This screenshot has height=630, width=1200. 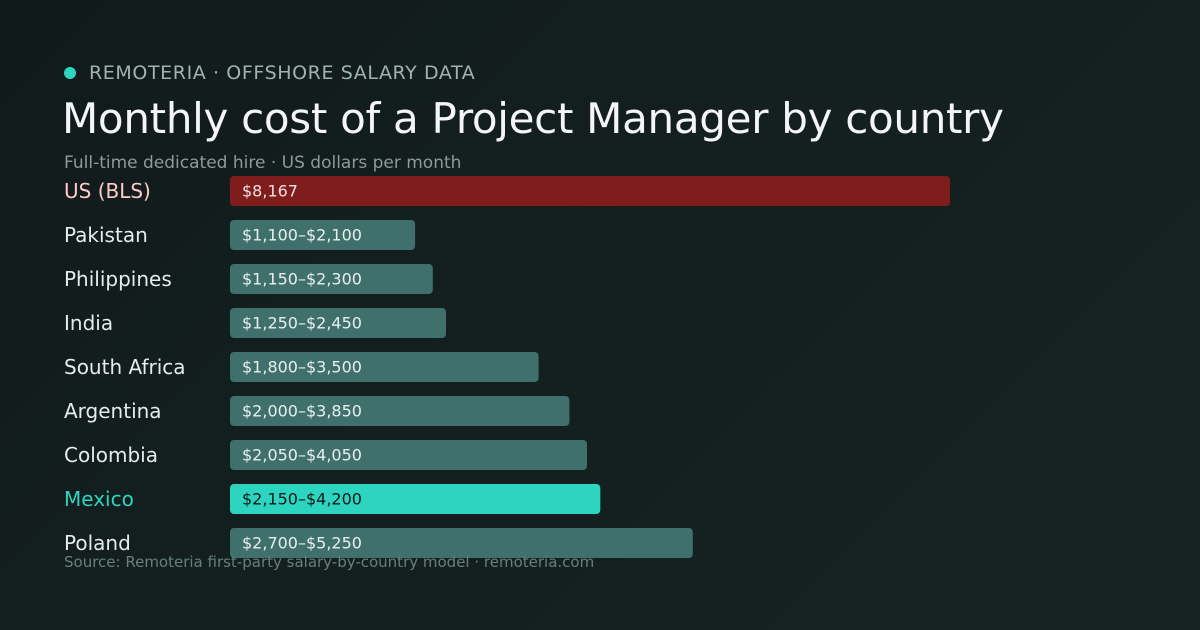 I want to click on category-label-argentina: Argentina, so click(x=113, y=411).